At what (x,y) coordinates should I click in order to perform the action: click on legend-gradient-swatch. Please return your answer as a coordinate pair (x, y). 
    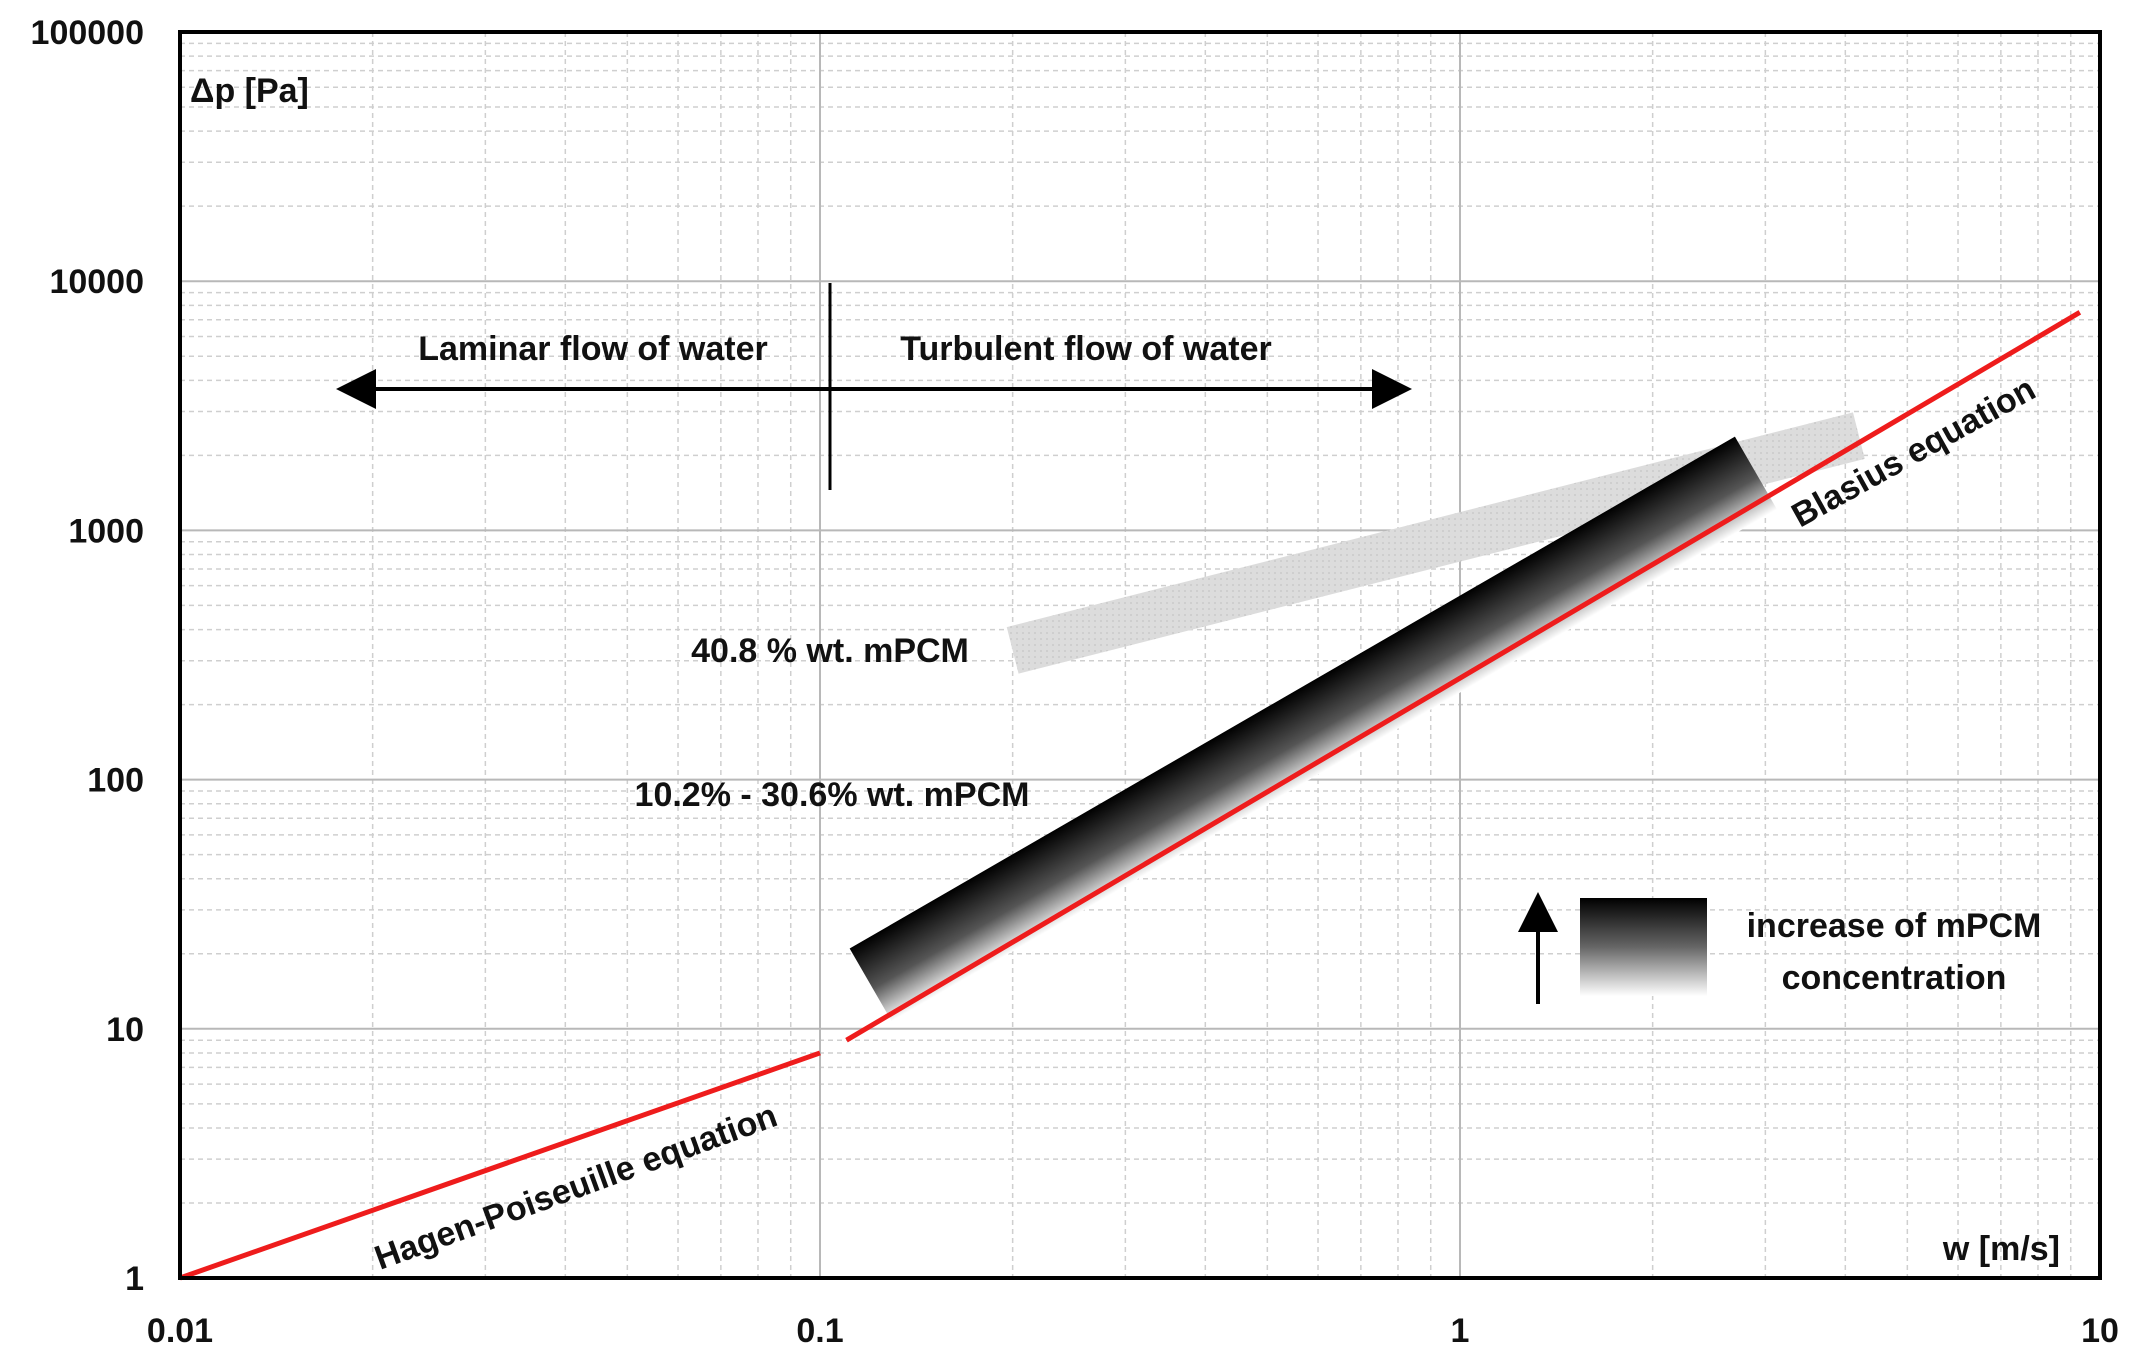
    Looking at the image, I should click on (1643, 947).